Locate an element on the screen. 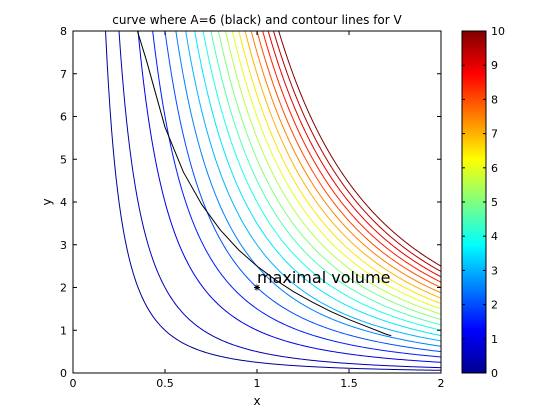 This screenshot has width=560, height=420. x-tick-label: 1.5 is located at coordinates (349, 383).